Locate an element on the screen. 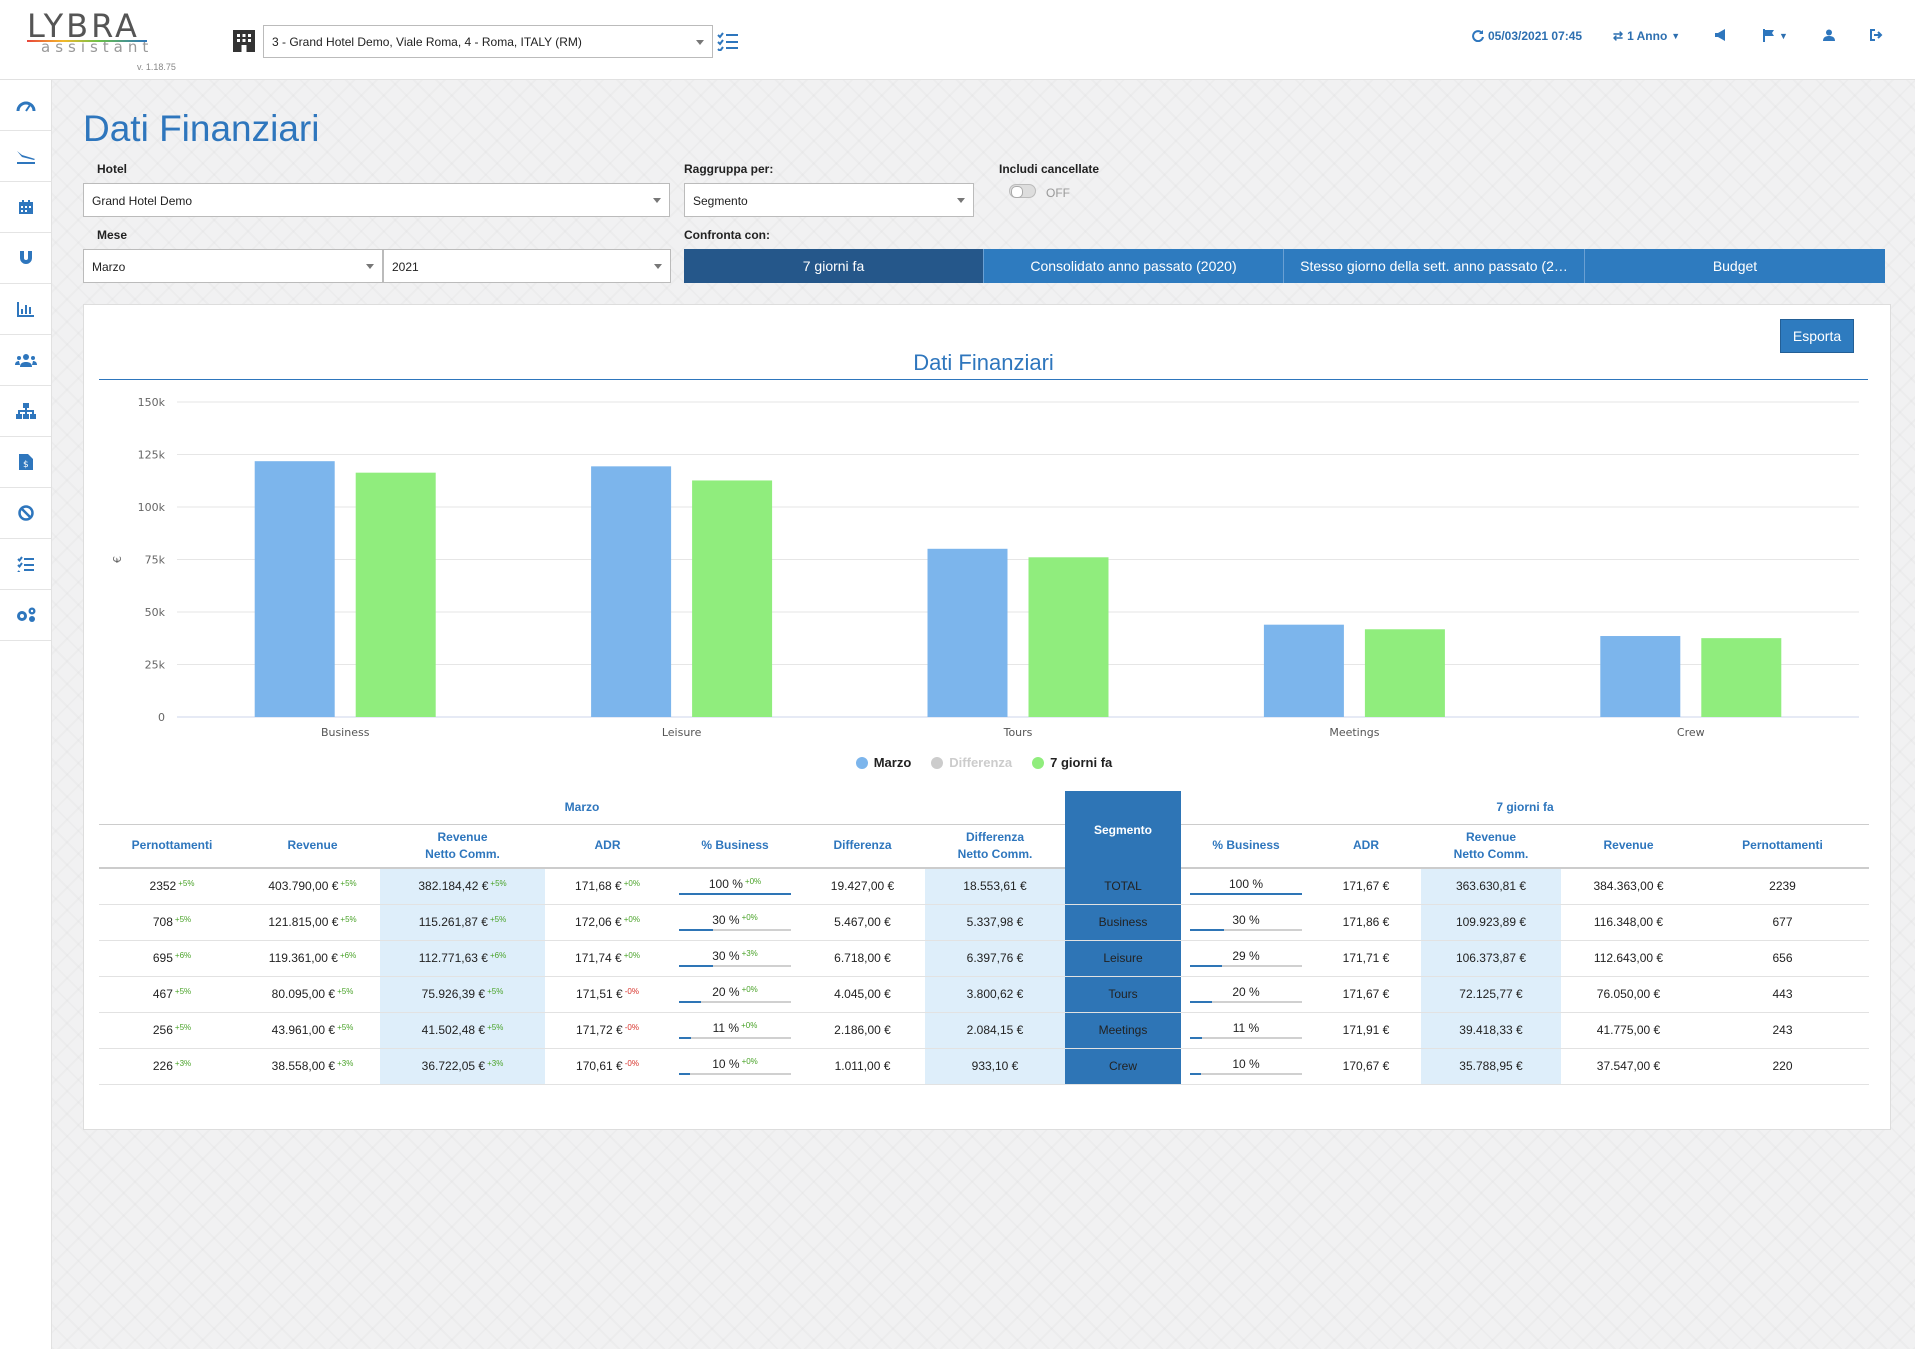  hotel-building-icon is located at coordinates (244, 43).